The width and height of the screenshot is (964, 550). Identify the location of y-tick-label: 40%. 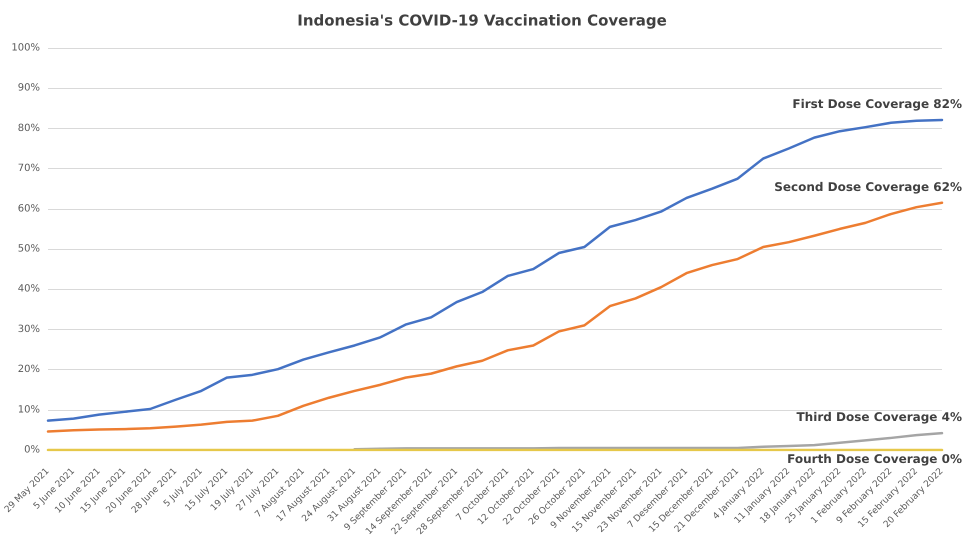
(29, 289).